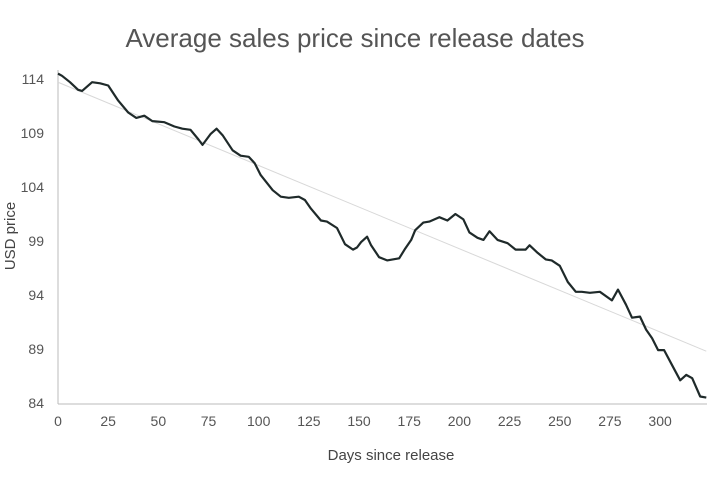  What do you see at coordinates (309, 421) in the screenshot?
I see `x-tick-label: 125` at bounding box center [309, 421].